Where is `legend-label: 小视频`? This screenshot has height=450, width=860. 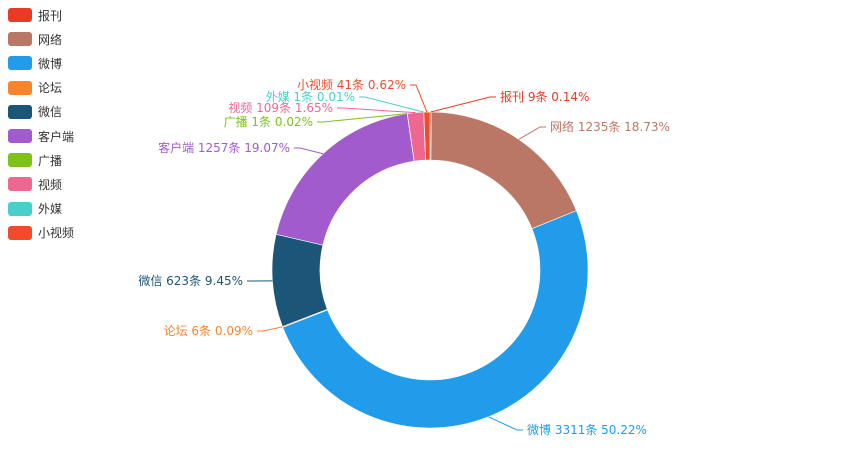 legend-label: 小视频 is located at coordinates (56, 233).